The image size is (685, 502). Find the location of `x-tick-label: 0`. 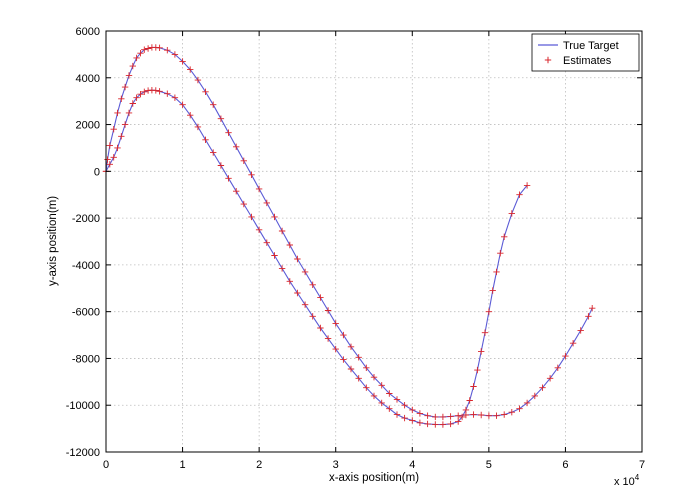

x-tick-label: 0 is located at coordinates (106, 465).